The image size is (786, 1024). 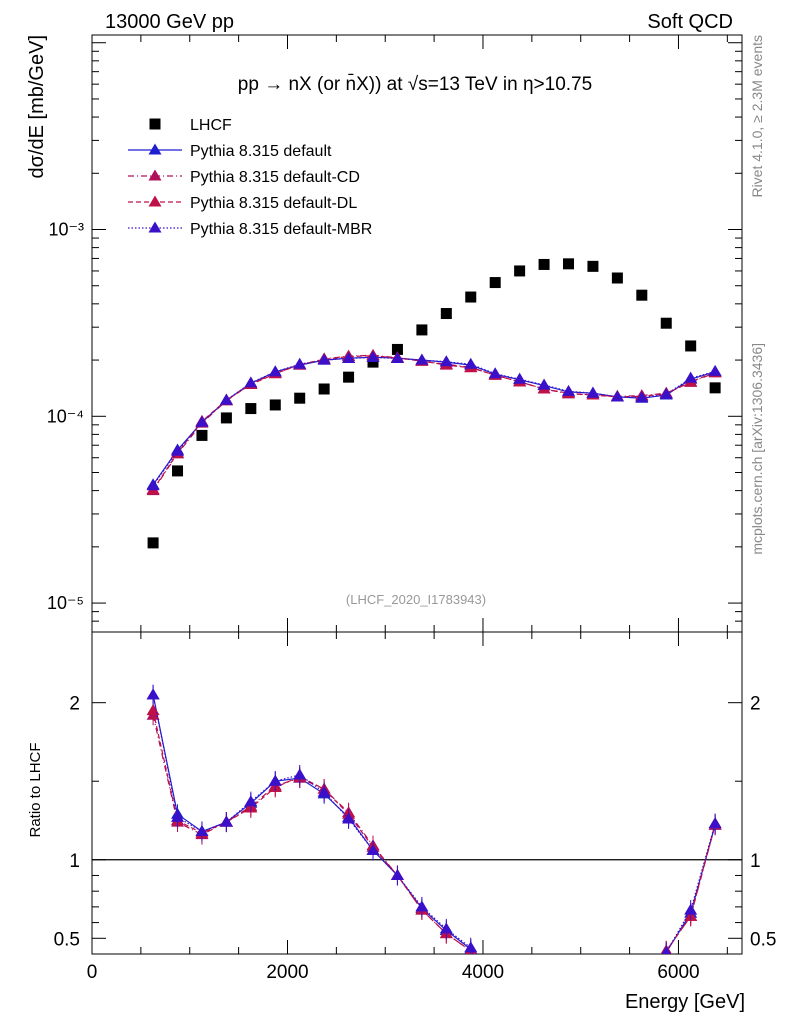 What do you see at coordinates (757, 449) in the screenshot?
I see `mcplots-label: mcplots.cern.ch [arXiv:1306.3436]` at bounding box center [757, 449].